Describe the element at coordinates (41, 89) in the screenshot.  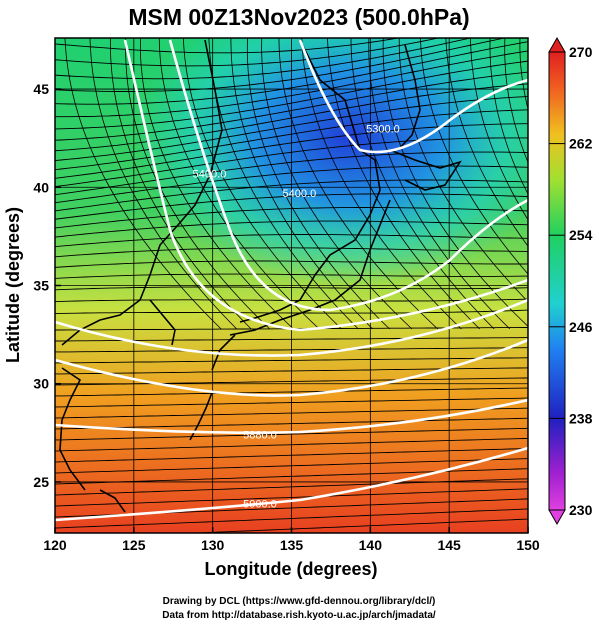
I see `y-tick-label: 45` at that location.